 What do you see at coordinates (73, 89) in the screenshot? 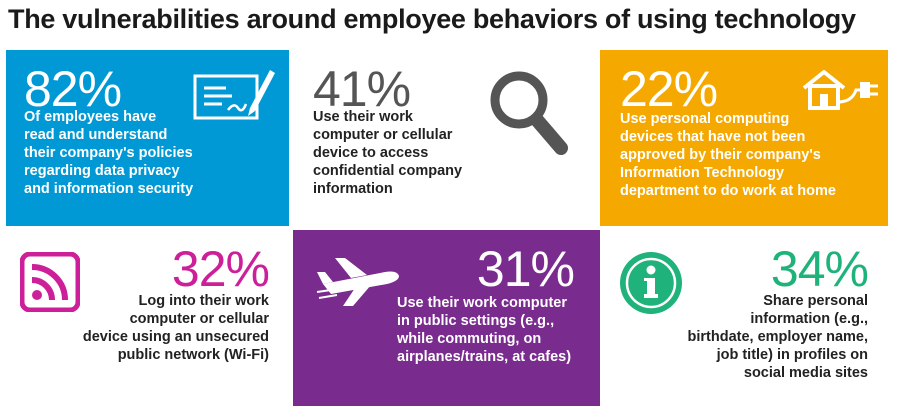
I see `stat-value: 82%` at bounding box center [73, 89].